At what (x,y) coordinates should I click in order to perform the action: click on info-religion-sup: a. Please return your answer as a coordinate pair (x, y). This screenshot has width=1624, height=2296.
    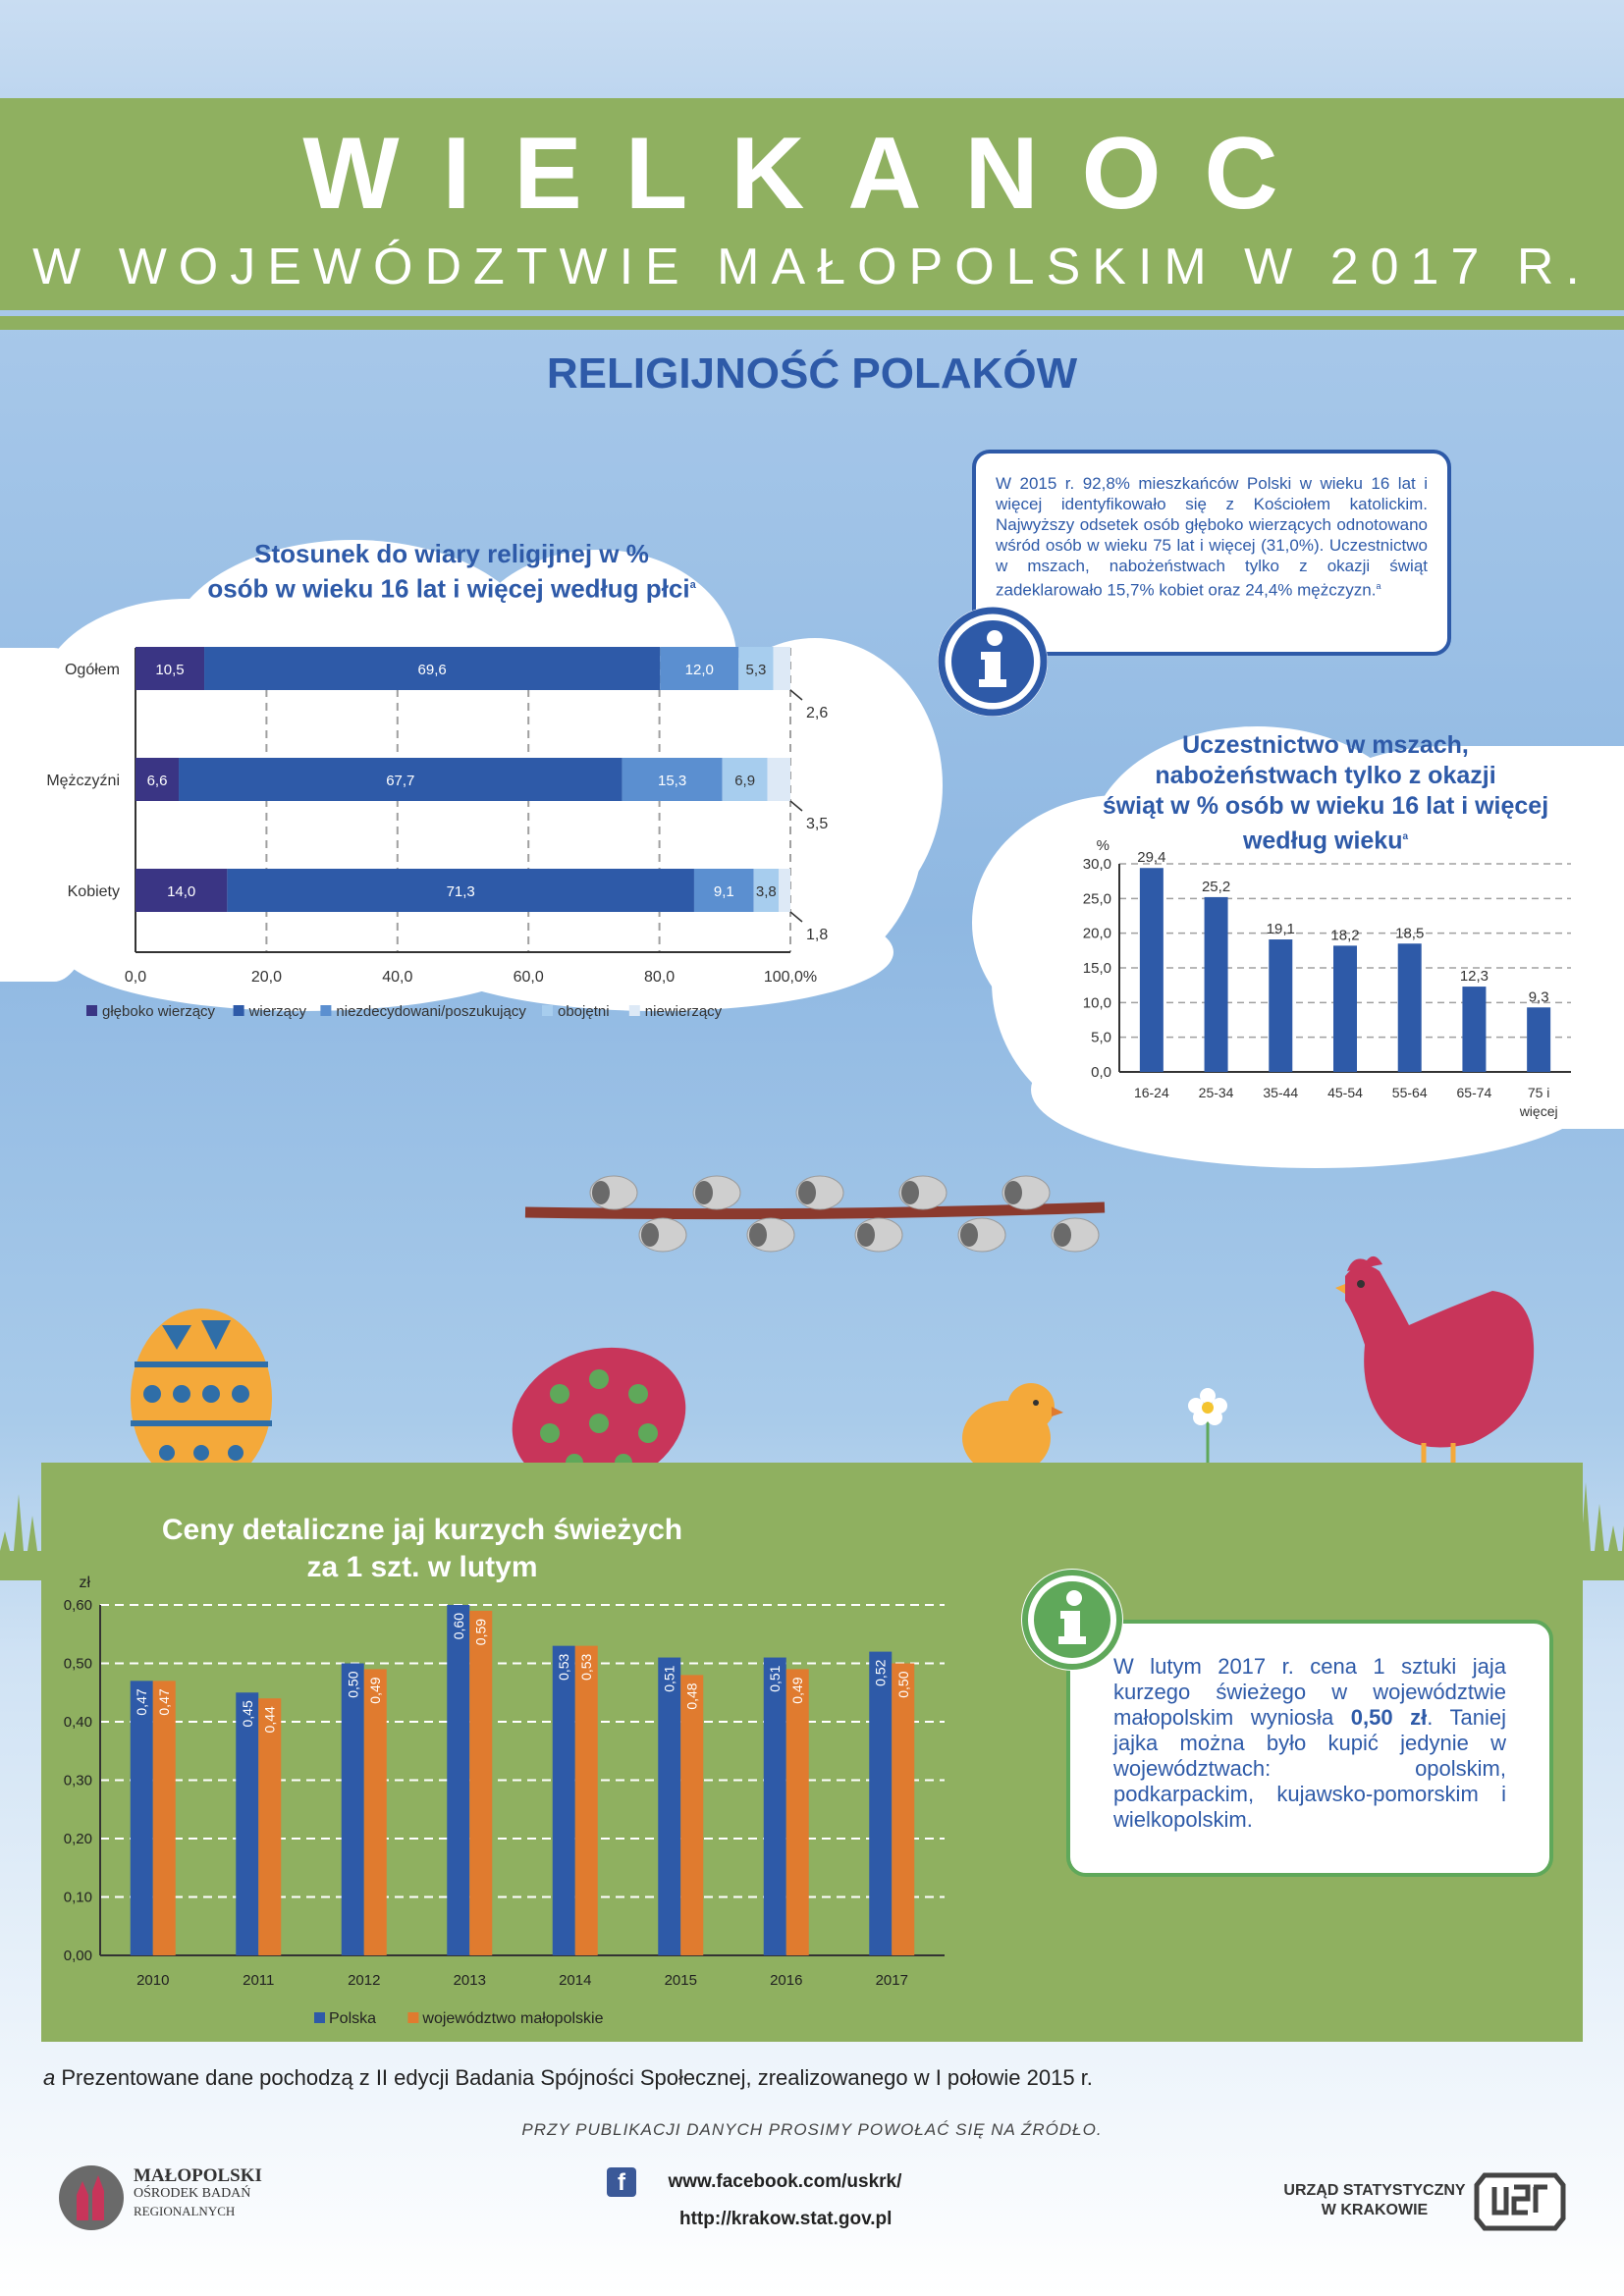
    Looking at the image, I should click on (1378, 586).